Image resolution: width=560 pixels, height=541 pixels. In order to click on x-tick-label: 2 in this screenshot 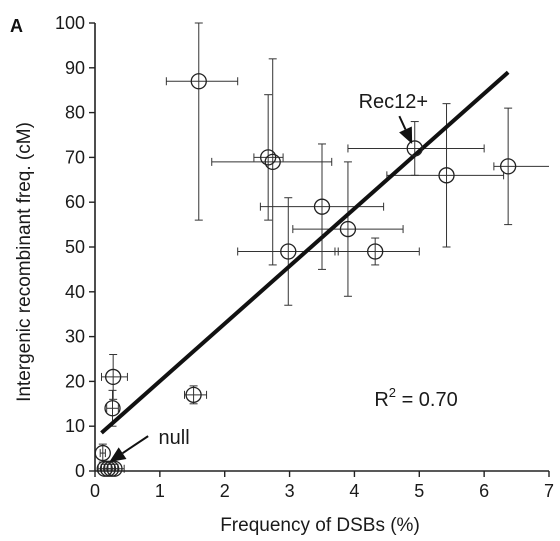, I will do `click(225, 491)`.